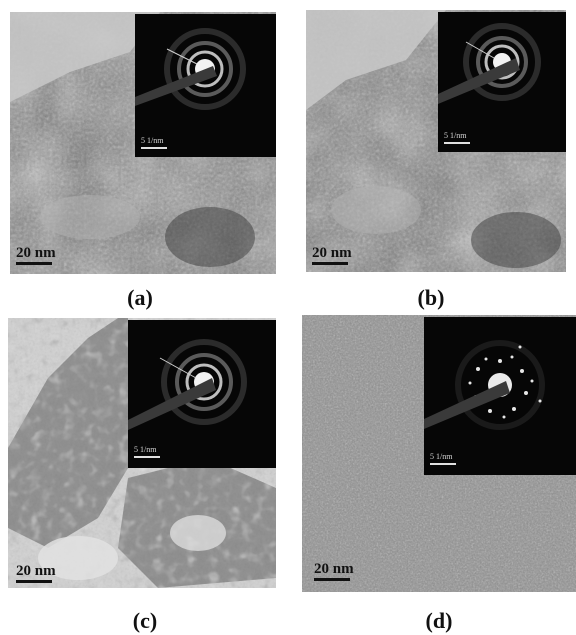 The width and height of the screenshot is (576, 635). I want to click on saed-inset-a: 5 1/nm, so click(205, 85).